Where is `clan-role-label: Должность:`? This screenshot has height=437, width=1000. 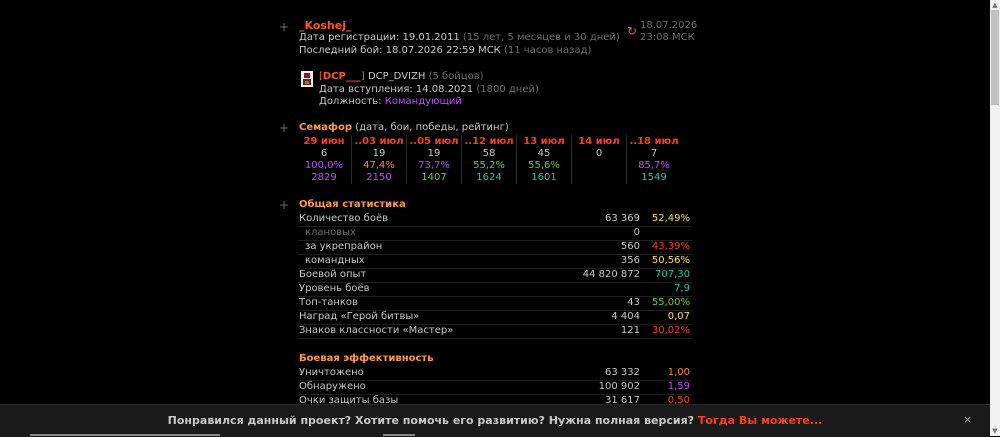
clan-role-label: Должность: is located at coordinates (350, 101).